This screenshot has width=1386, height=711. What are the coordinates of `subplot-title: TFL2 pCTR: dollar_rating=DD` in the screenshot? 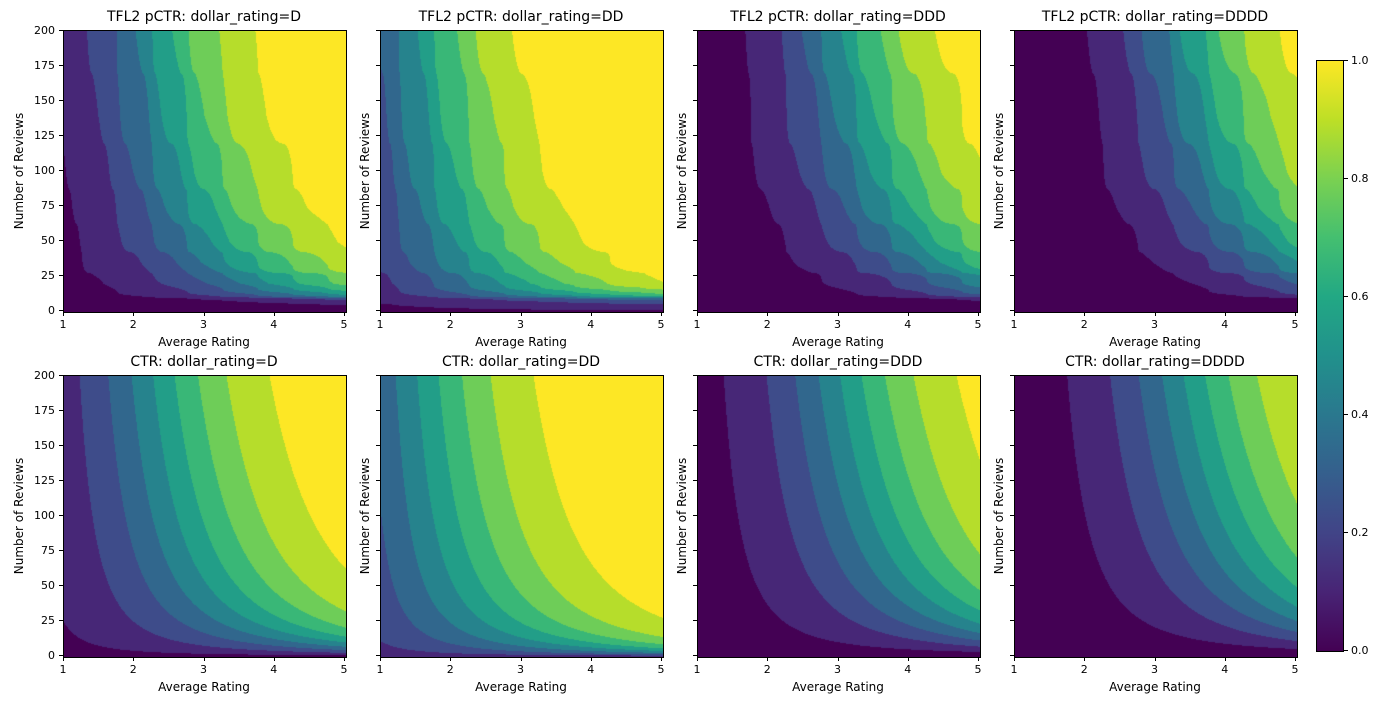 It's located at (521, 17).